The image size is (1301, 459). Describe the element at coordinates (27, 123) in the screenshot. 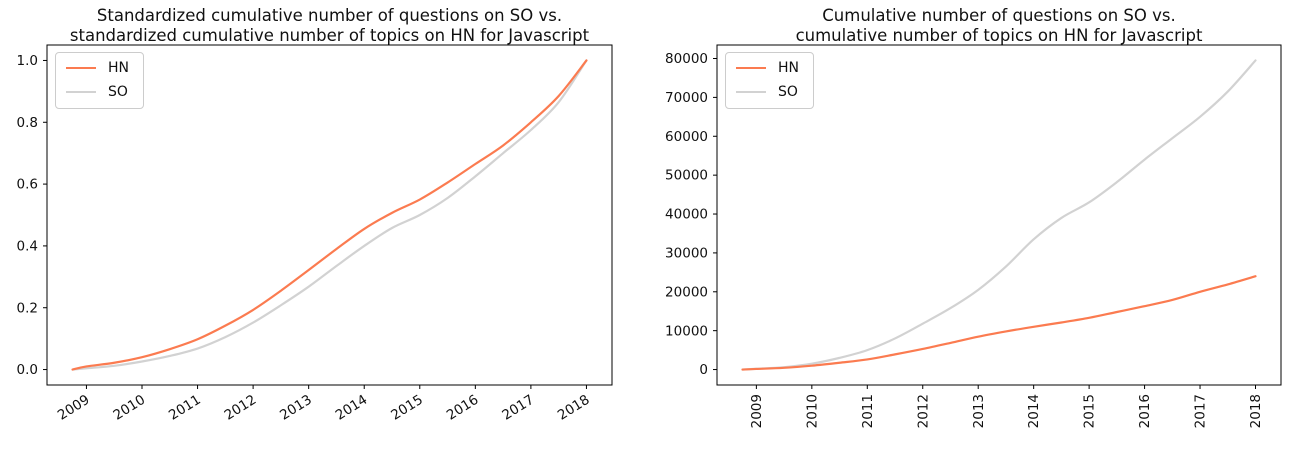

I see `y-tick-label: 0.8` at that location.